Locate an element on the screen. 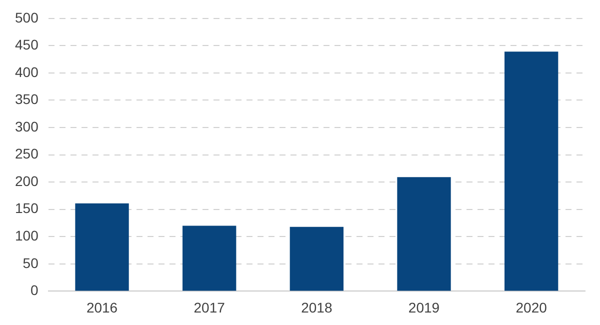 The height and width of the screenshot is (325, 600). y-tick-label: 400 is located at coordinates (27, 72).